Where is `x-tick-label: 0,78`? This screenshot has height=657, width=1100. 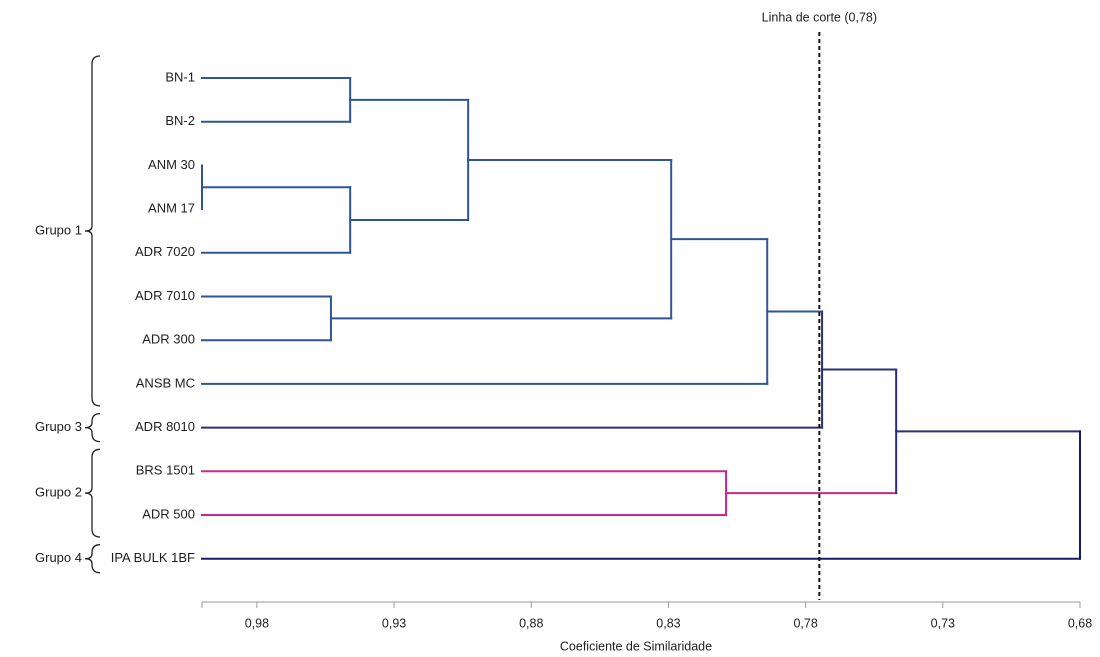
x-tick-label: 0,78 is located at coordinates (805, 623).